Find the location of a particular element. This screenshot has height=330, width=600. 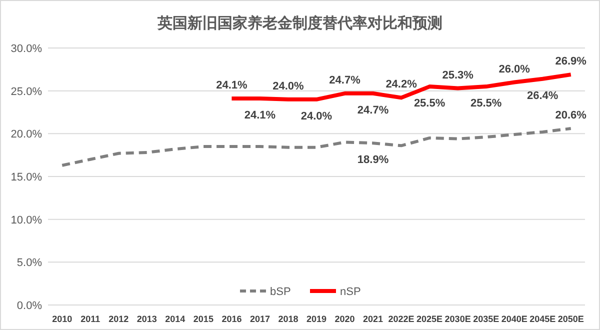

x-tick-label: 2022E is located at coordinates (401, 319).